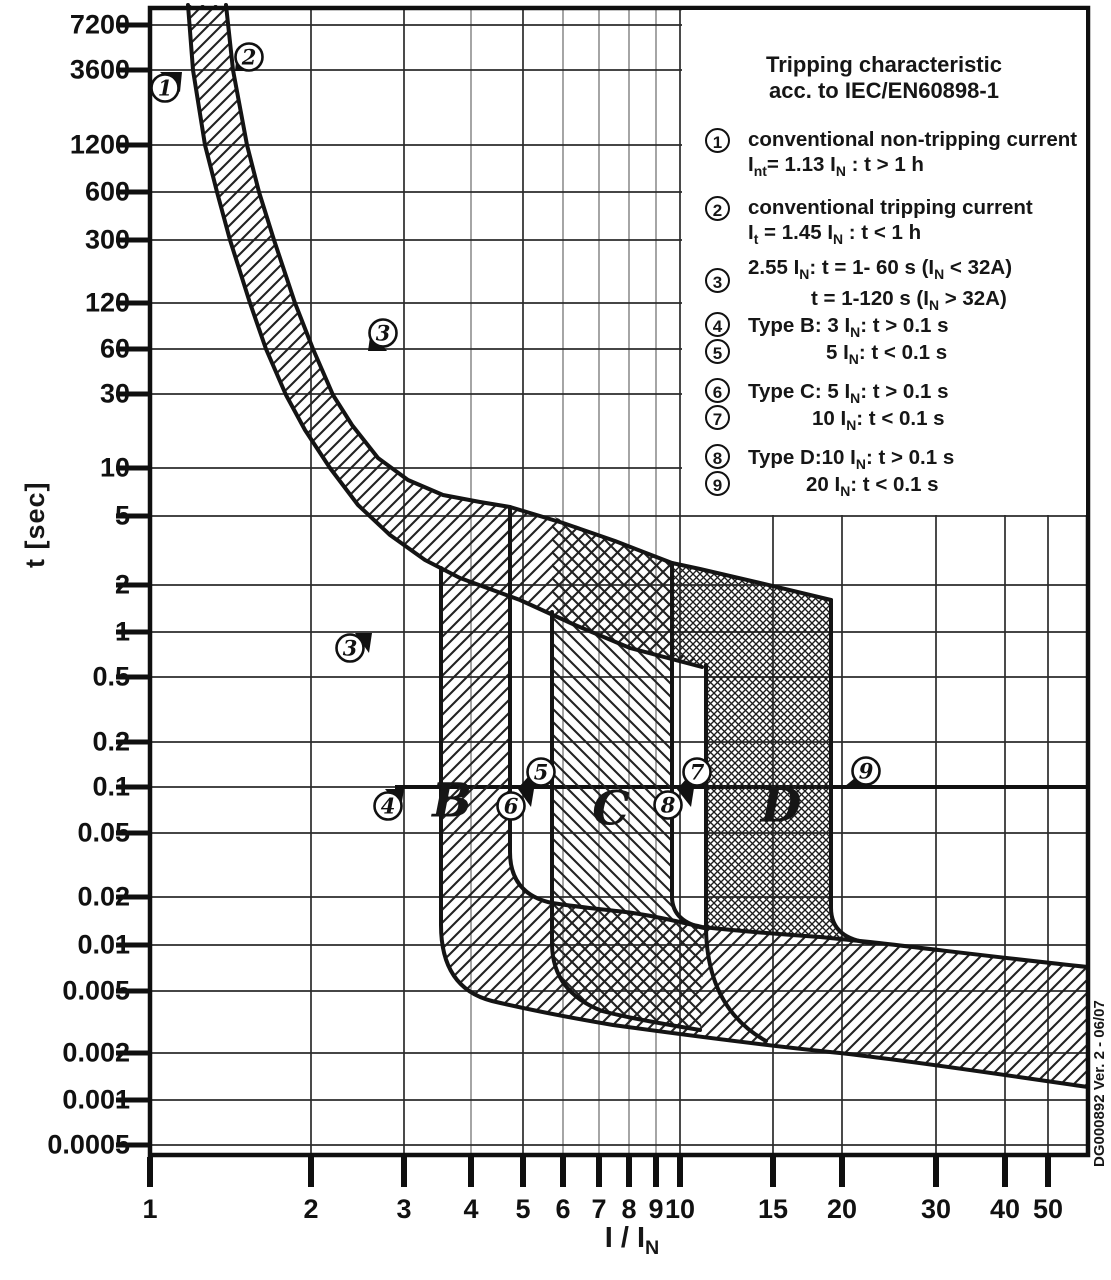 The width and height of the screenshot is (1111, 1280). What do you see at coordinates (122, 584) in the screenshot?
I see `y-tick-label: 2` at bounding box center [122, 584].